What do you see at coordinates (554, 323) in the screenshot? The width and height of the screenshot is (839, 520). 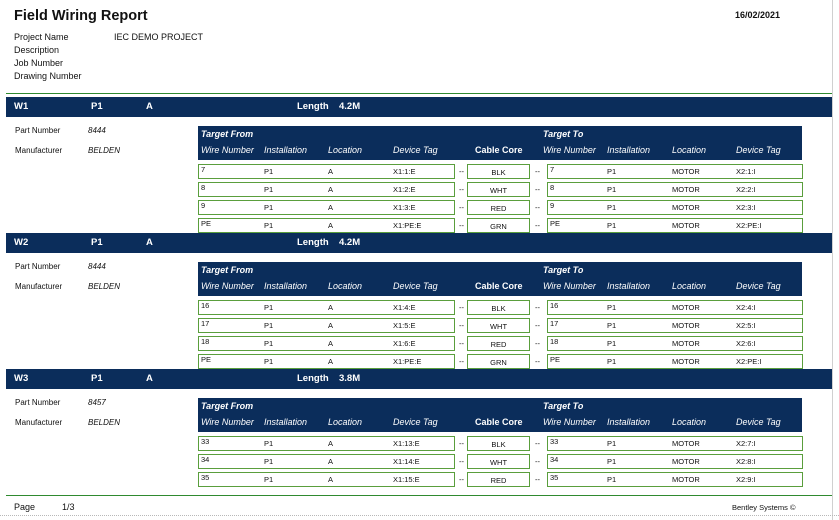 I see `to-wire-number: 17` at bounding box center [554, 323].